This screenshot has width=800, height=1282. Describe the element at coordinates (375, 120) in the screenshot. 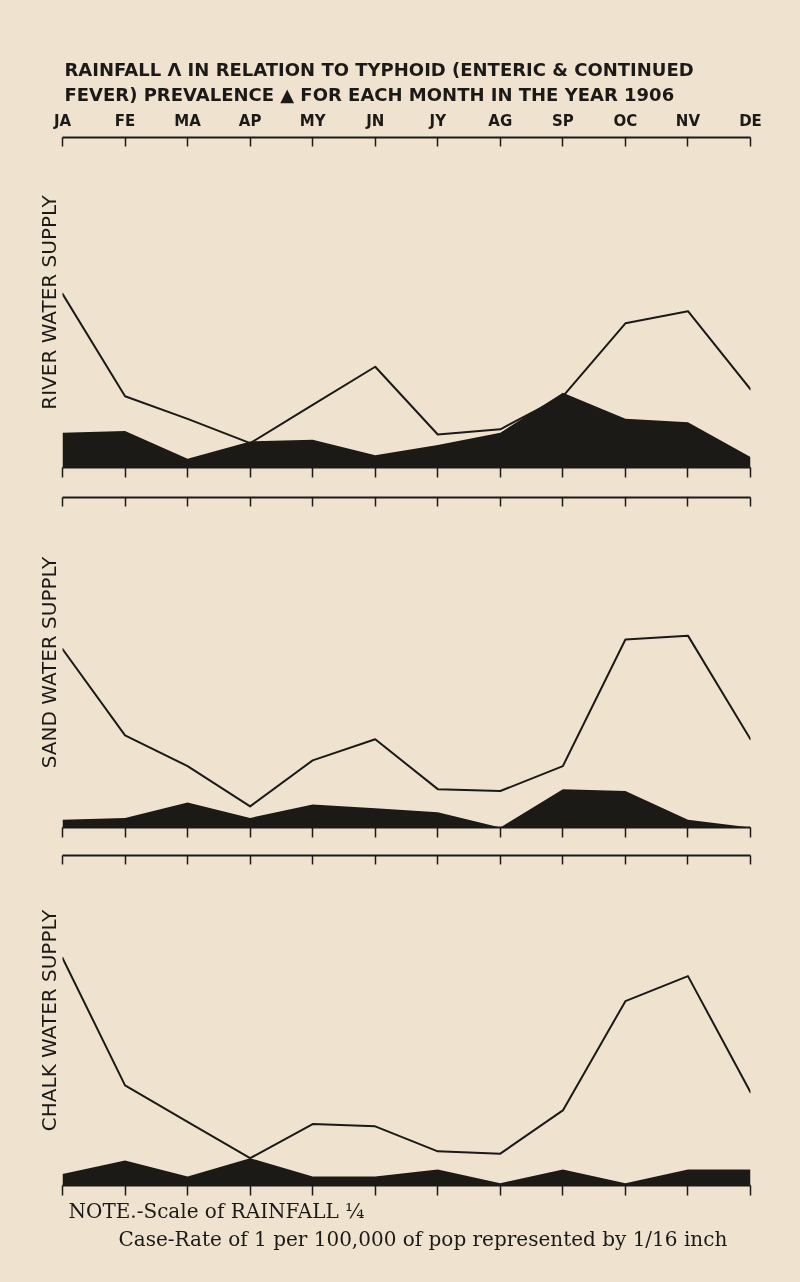

I see `x-tick-label: JN` at that location.